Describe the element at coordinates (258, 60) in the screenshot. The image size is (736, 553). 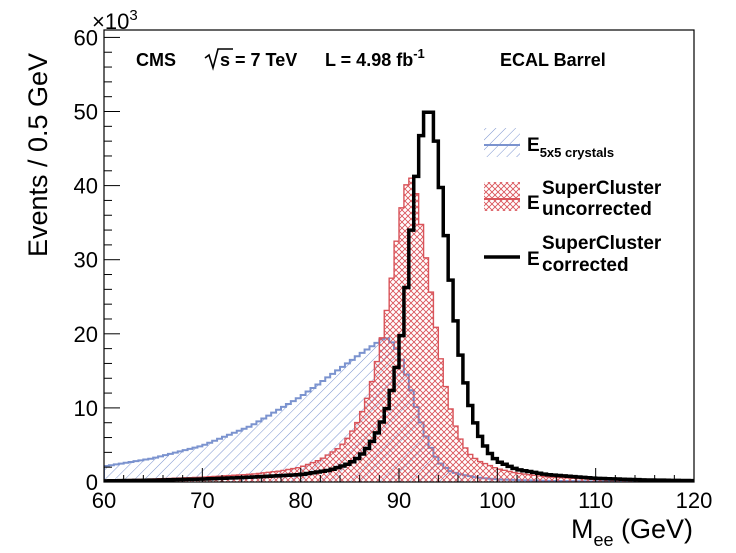
I see `annotation-sqrt-s: s = 7 TeV` at that location.